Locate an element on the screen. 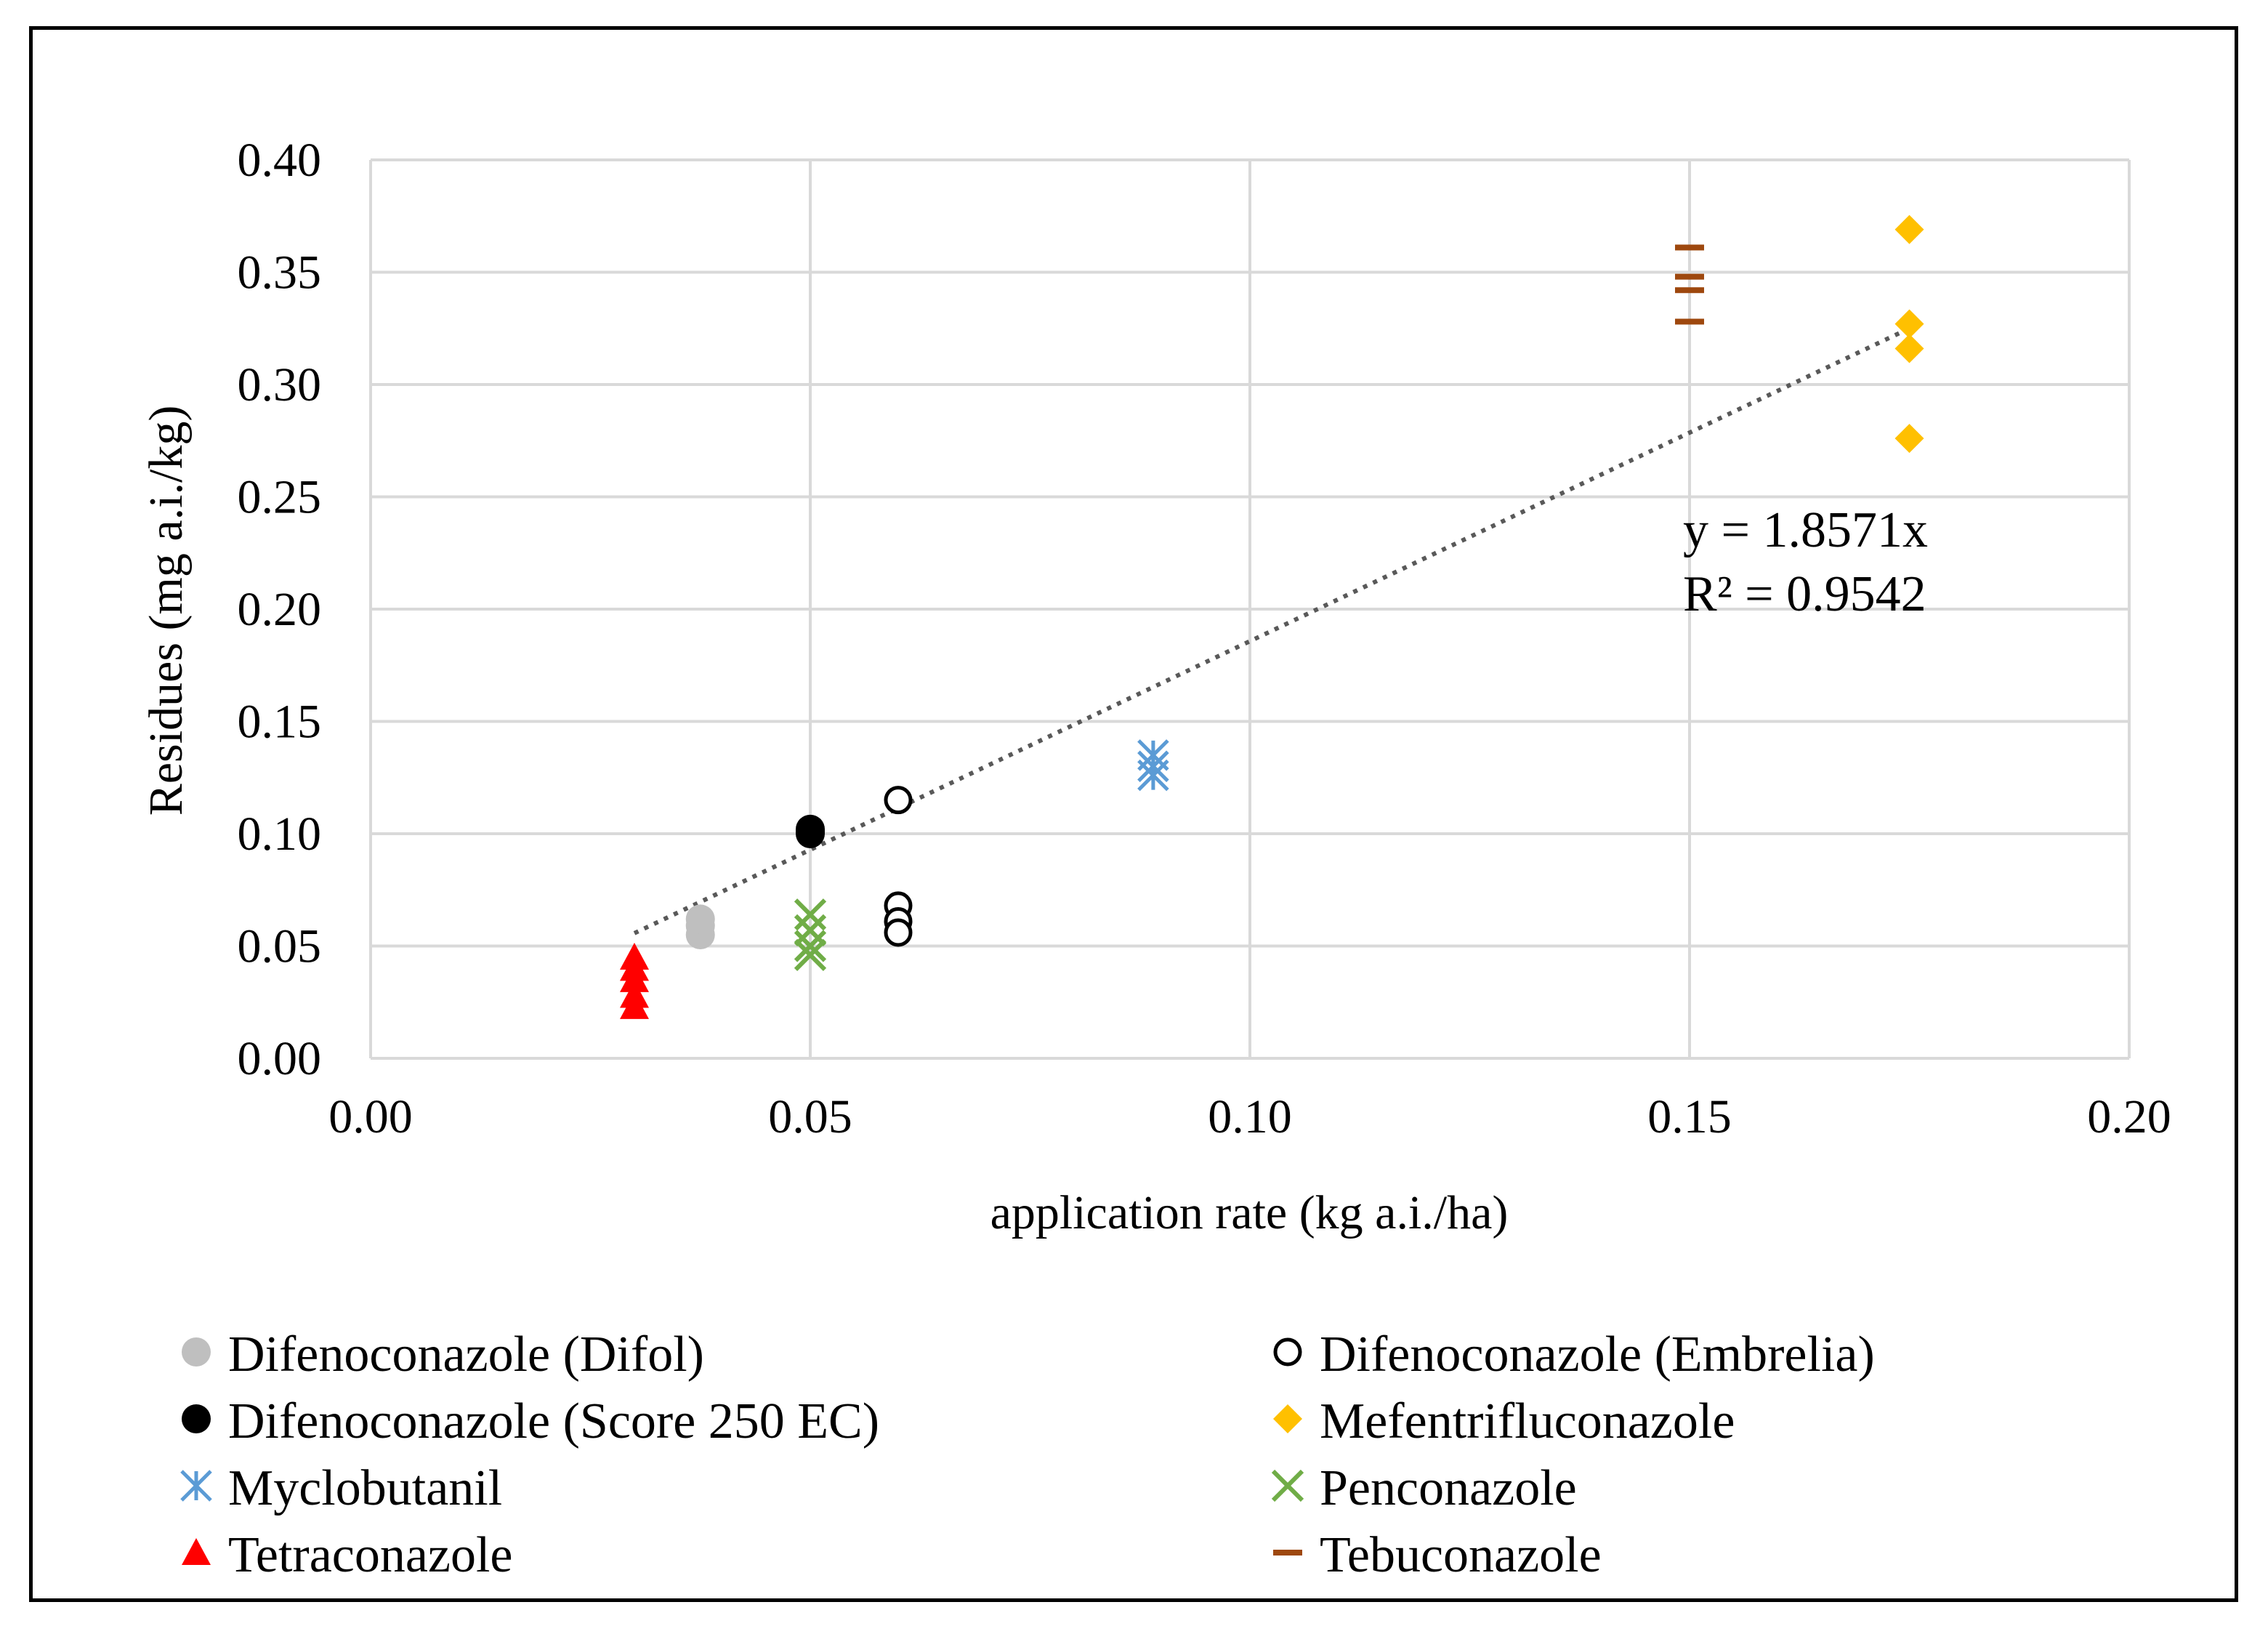  x-tick-label: 0.15 is located at coordinates (1689, 1116).